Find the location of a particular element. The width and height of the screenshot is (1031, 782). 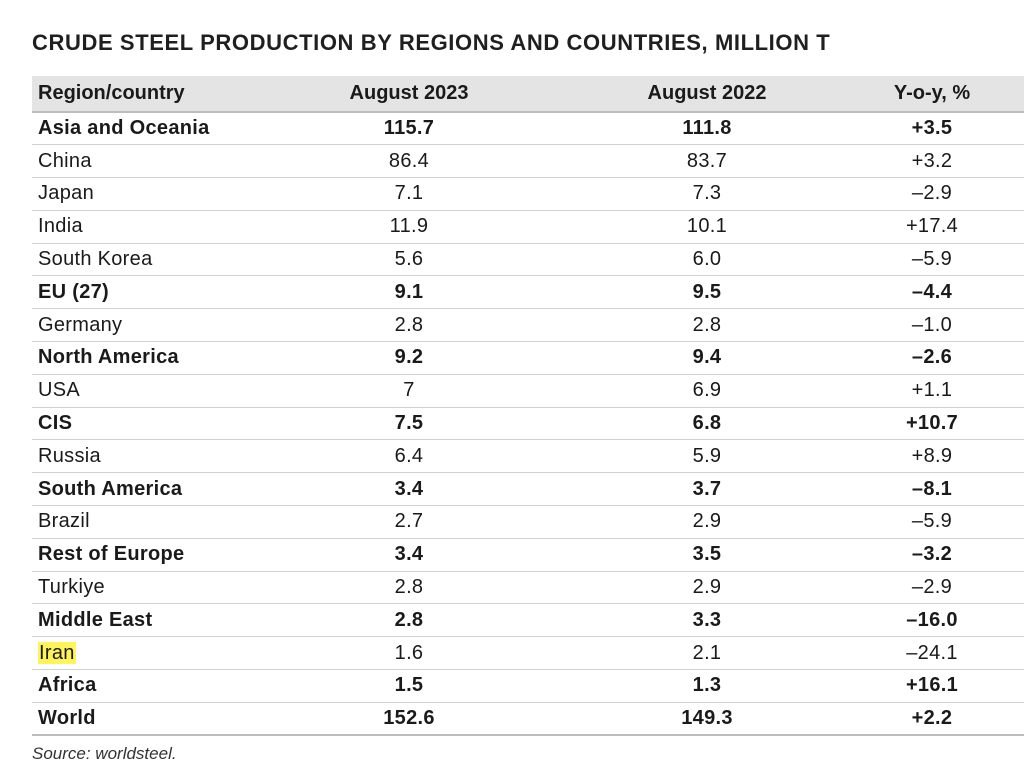

cell-region: South Korea is located at coordinates (138, 260).